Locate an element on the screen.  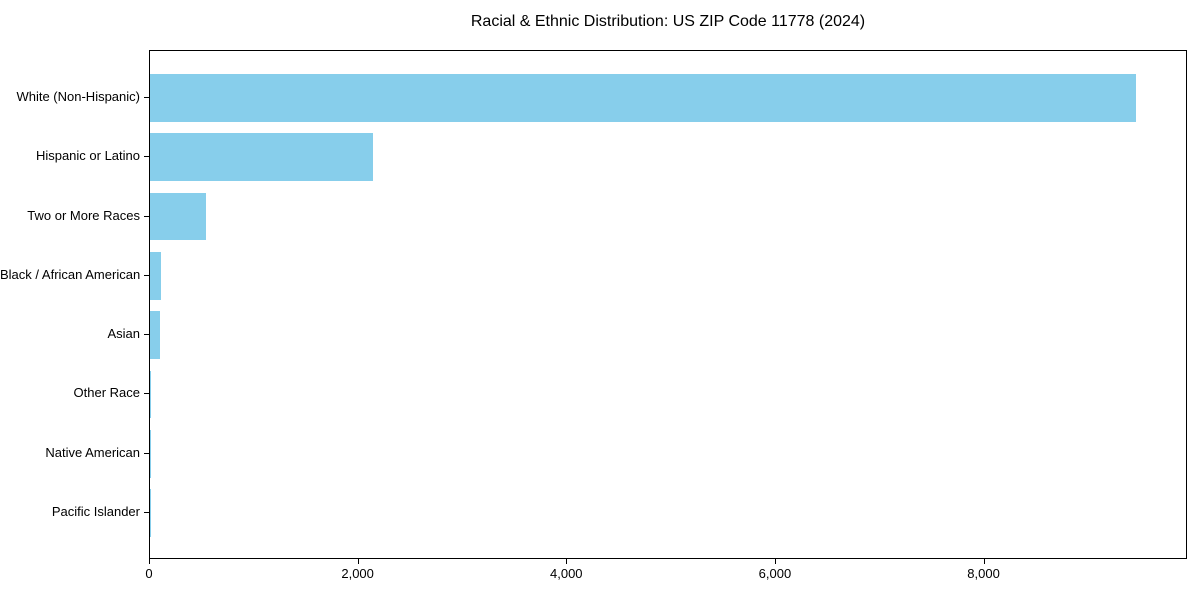
bar-native-american is located at coordinates (150, 454).